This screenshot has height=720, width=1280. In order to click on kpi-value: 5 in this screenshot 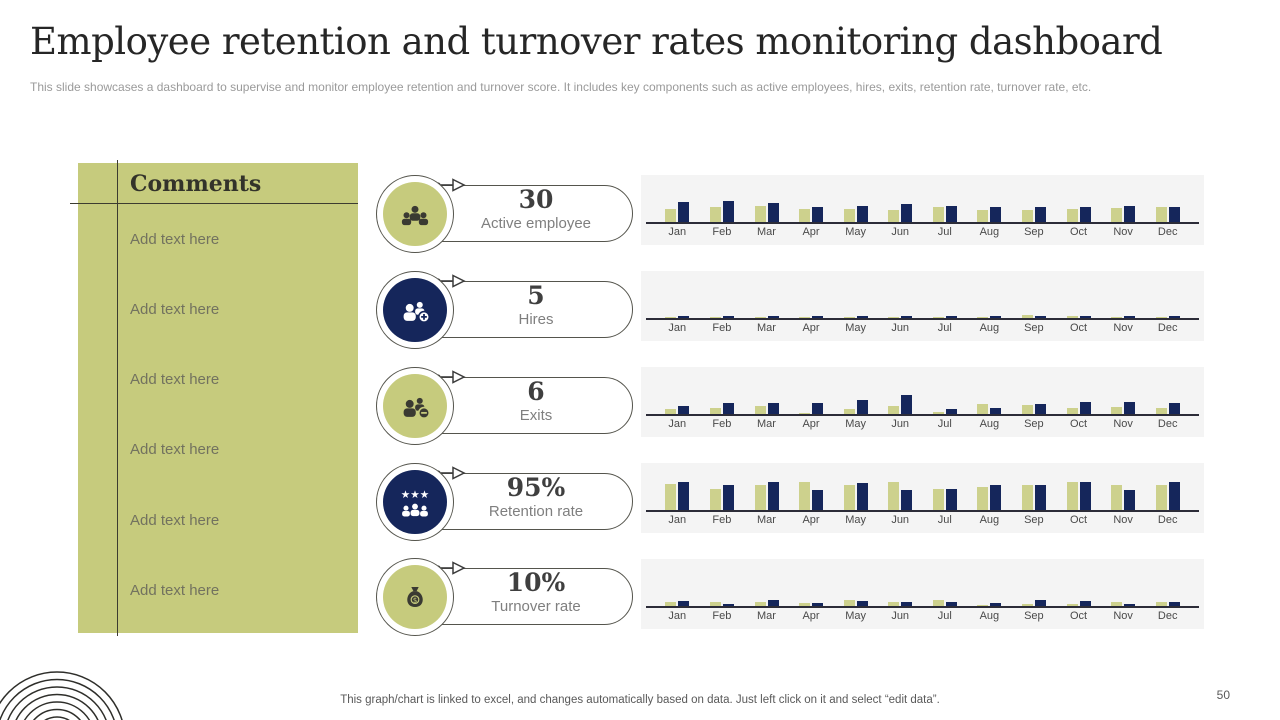, I will do `click(536, 295)`.